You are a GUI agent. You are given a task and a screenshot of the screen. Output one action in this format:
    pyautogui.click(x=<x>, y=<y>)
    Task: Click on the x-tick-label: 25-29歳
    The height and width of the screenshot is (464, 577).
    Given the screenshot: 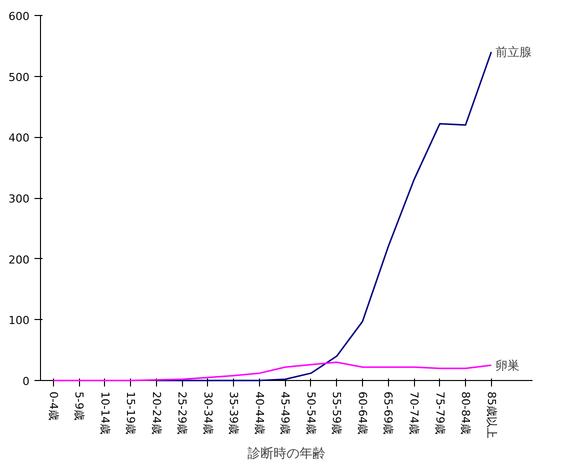 What is the action you would take?
    pyautogui.click(x=182, y=413)
    